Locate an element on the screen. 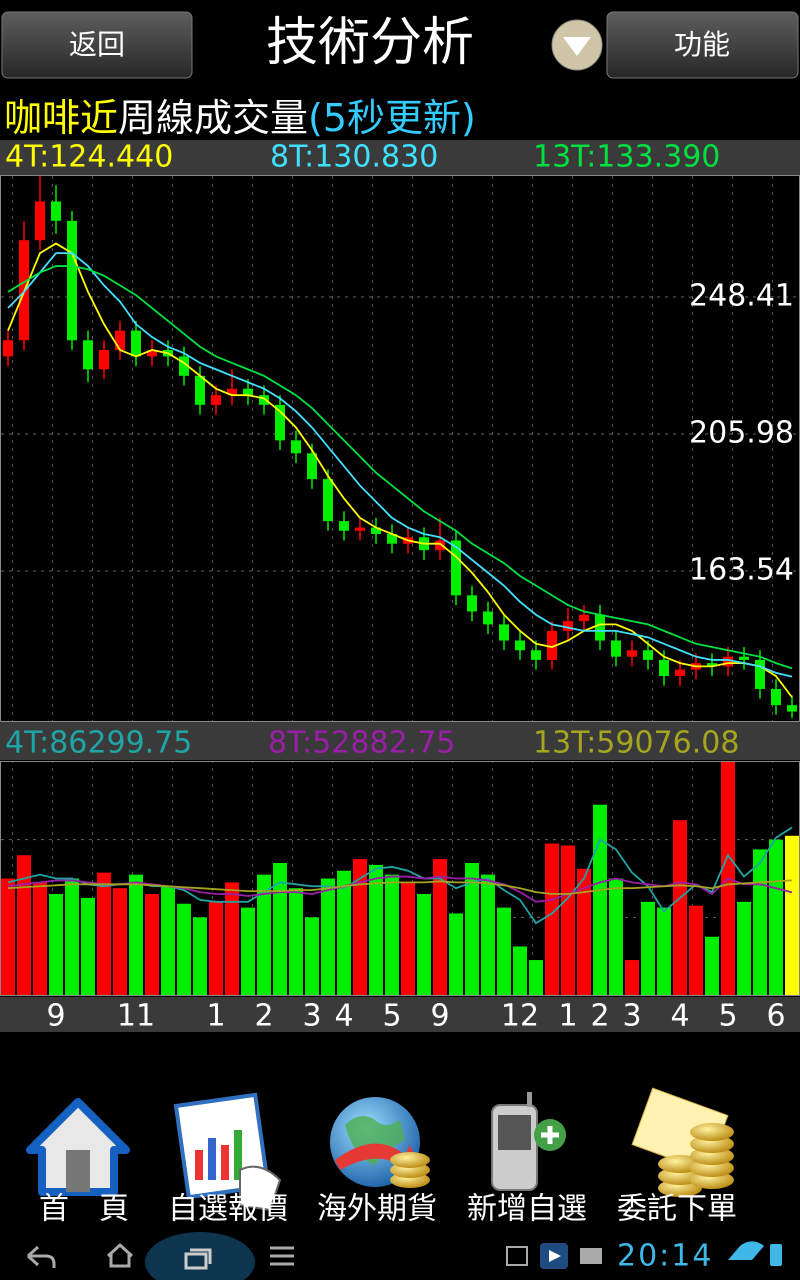 This screenshot has width=800, height=1280. menu-label: 首 頁 is located at coordinates (84, 1209).